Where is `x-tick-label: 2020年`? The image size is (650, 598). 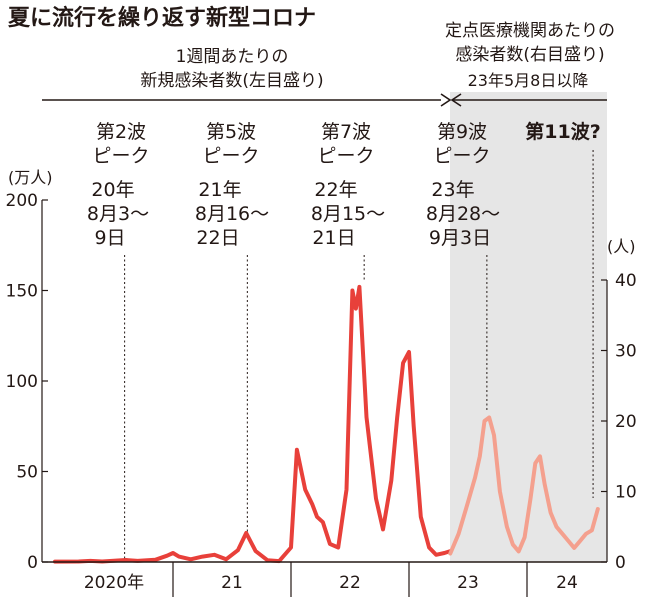 x-tick-label: 2020年 is located at coordinates (114, 583).